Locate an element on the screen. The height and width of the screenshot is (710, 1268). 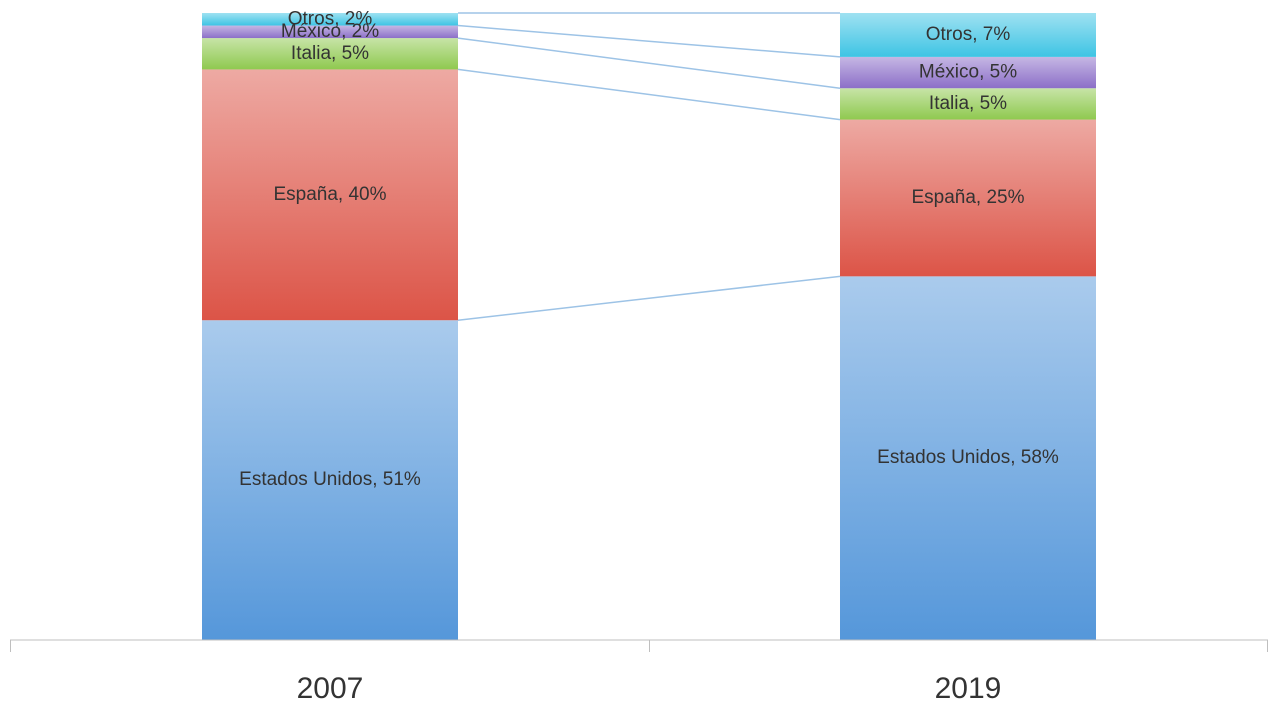
data-label: España, 25% is located at coordinates (967, 197).